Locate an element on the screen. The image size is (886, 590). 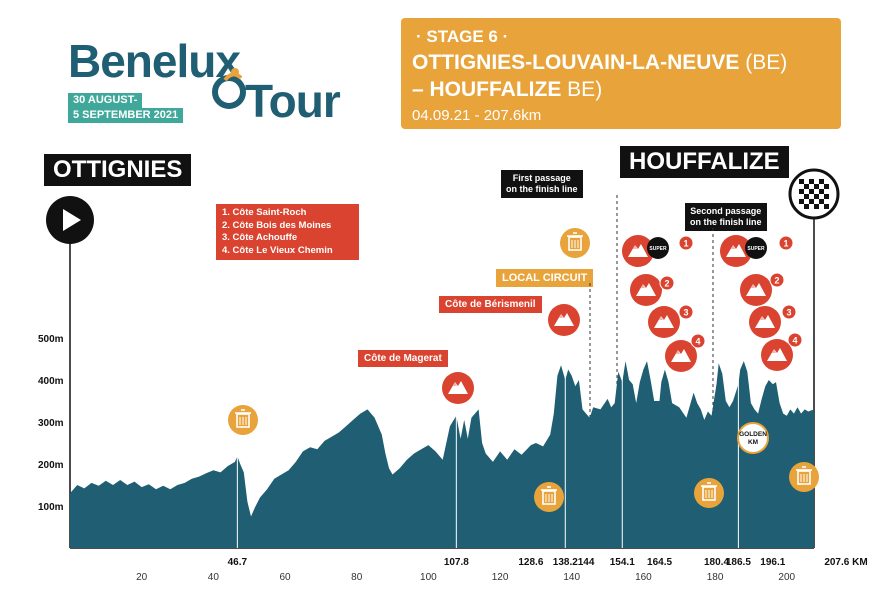
y-tick-label: 300m is located at coordinates (51, 423).